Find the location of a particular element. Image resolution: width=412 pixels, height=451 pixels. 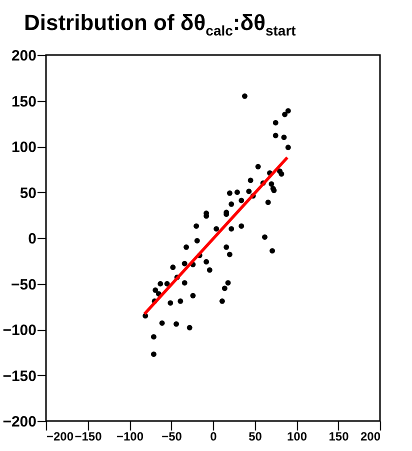

x-tick-label: 200 is located at coordinates (370, 437).